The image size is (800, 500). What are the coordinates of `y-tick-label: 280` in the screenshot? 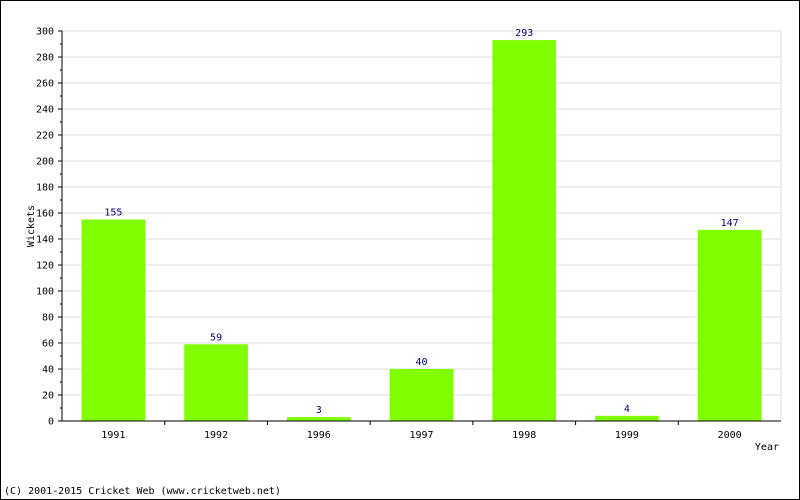 It's located at (45, 58).